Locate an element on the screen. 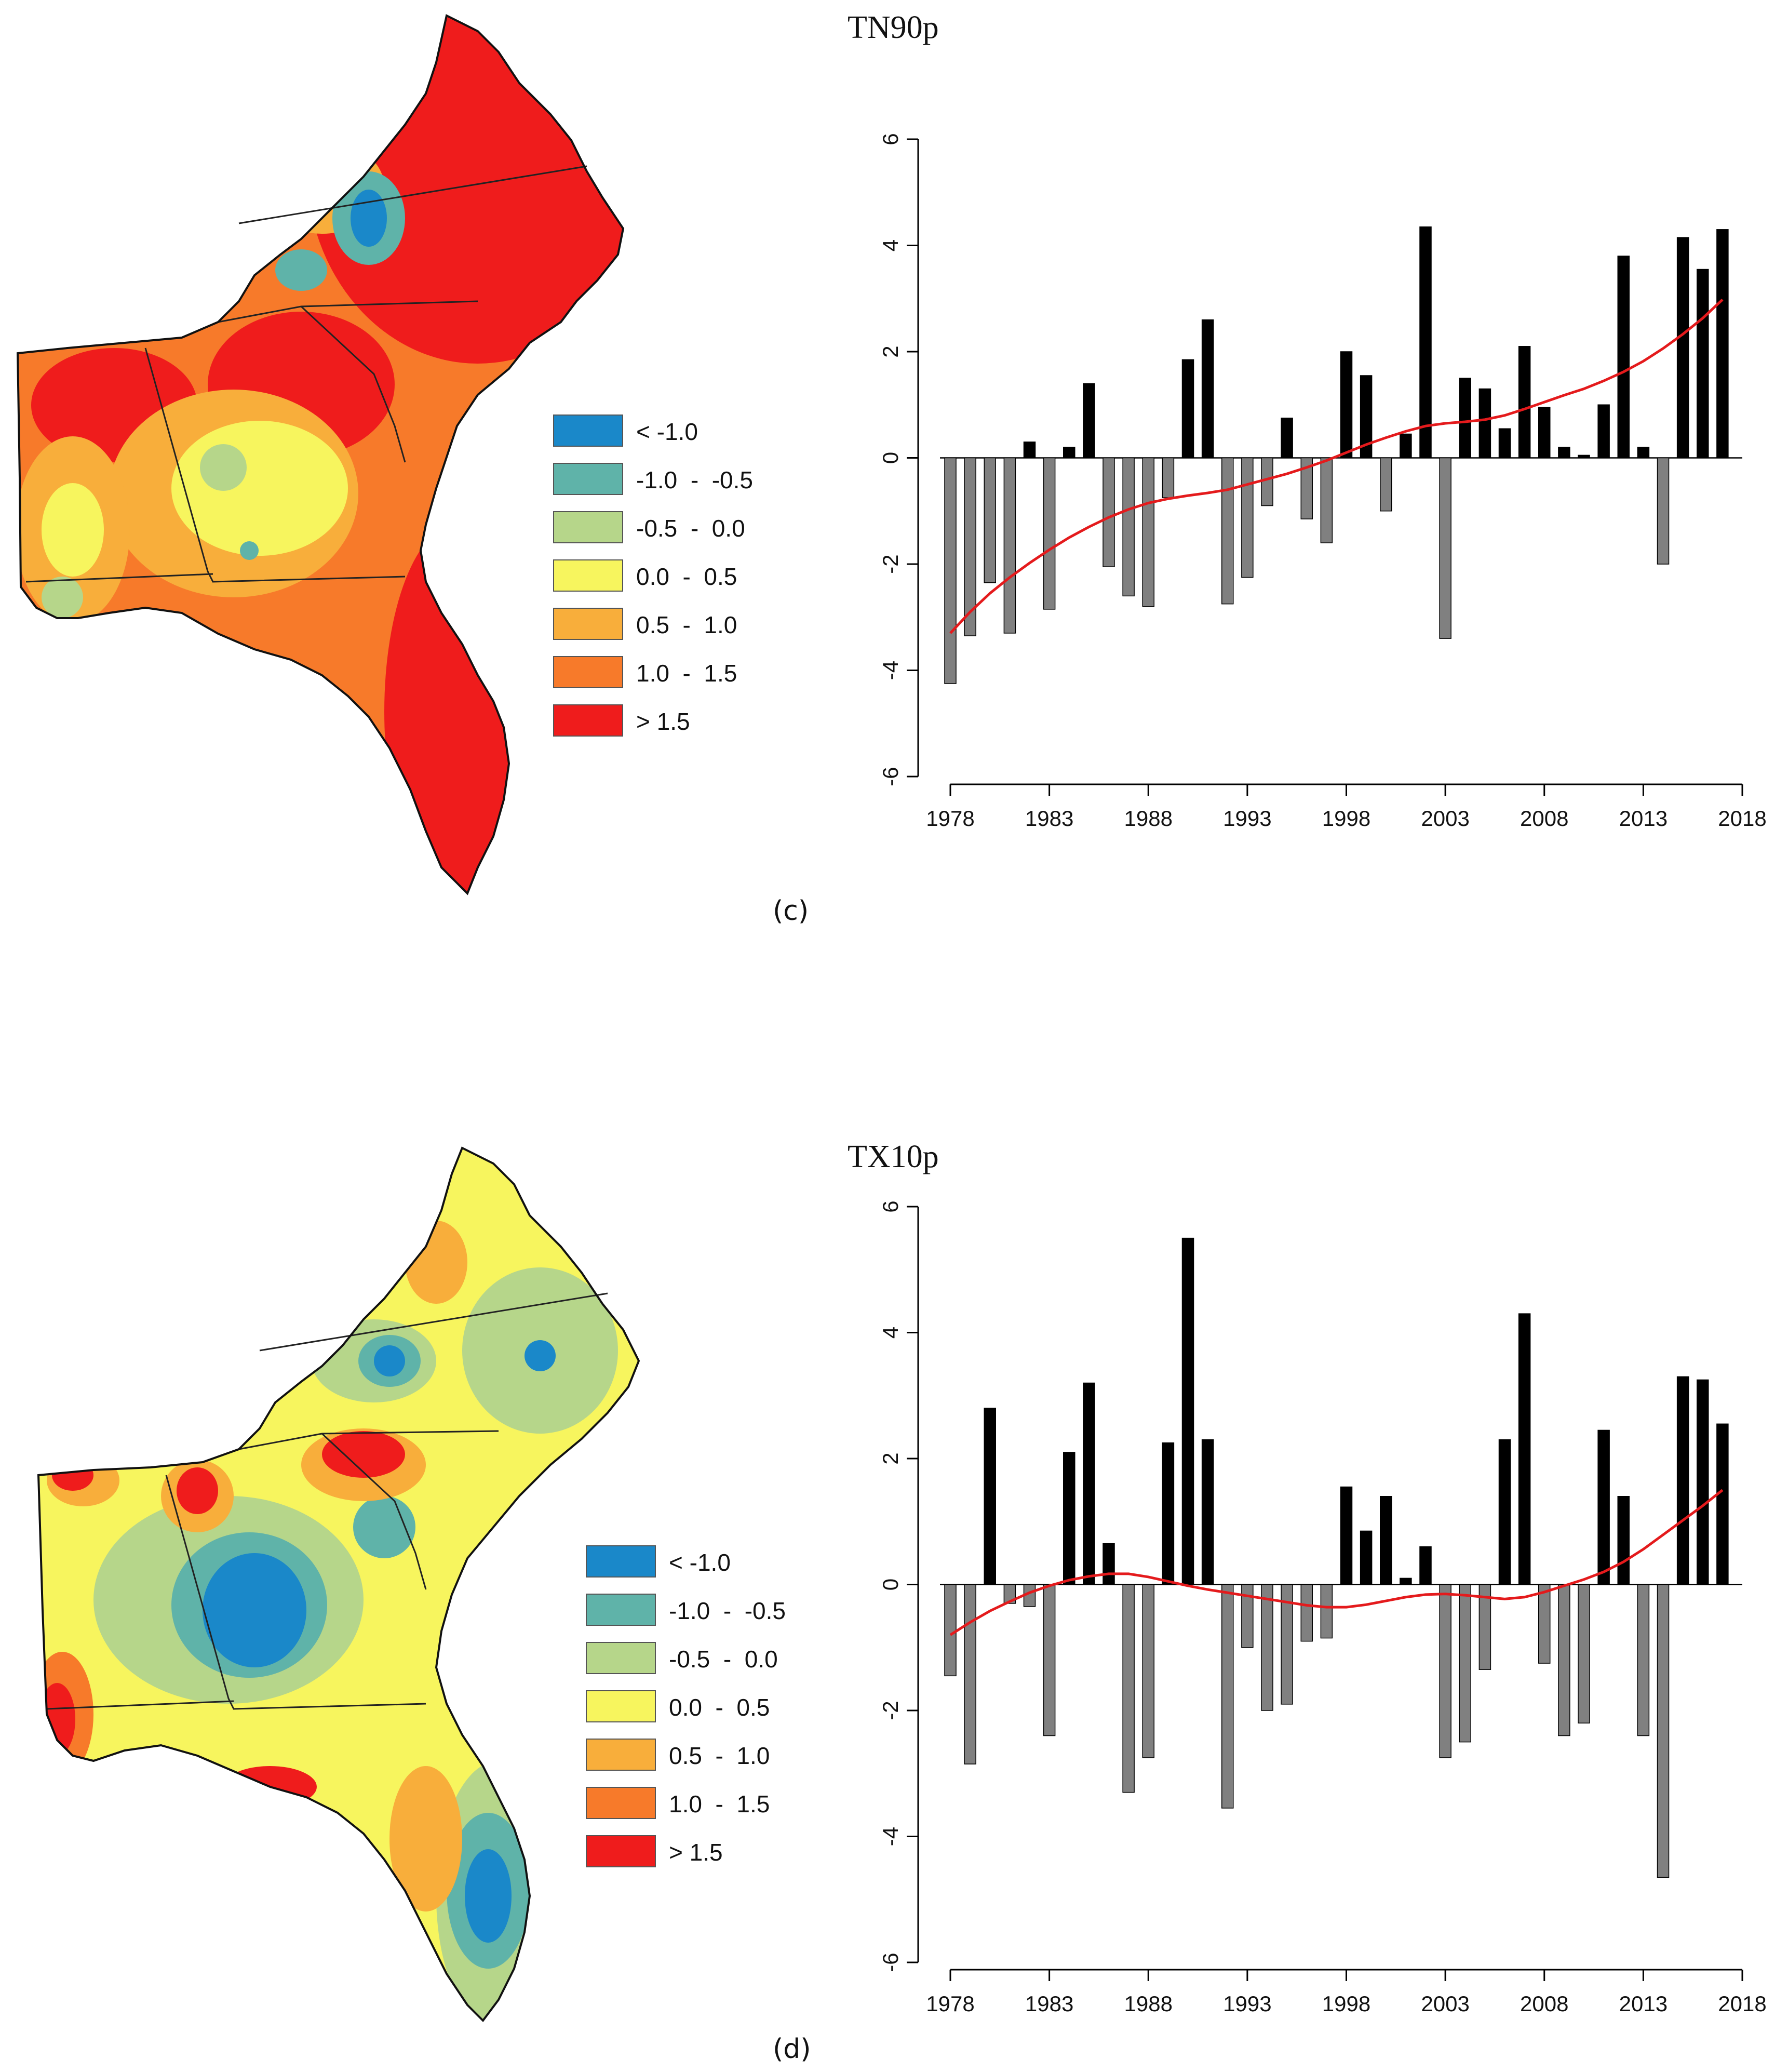 This screenshot has height=2072, width=1788. tn90p-trend-map is located at coordinates (320, 455).